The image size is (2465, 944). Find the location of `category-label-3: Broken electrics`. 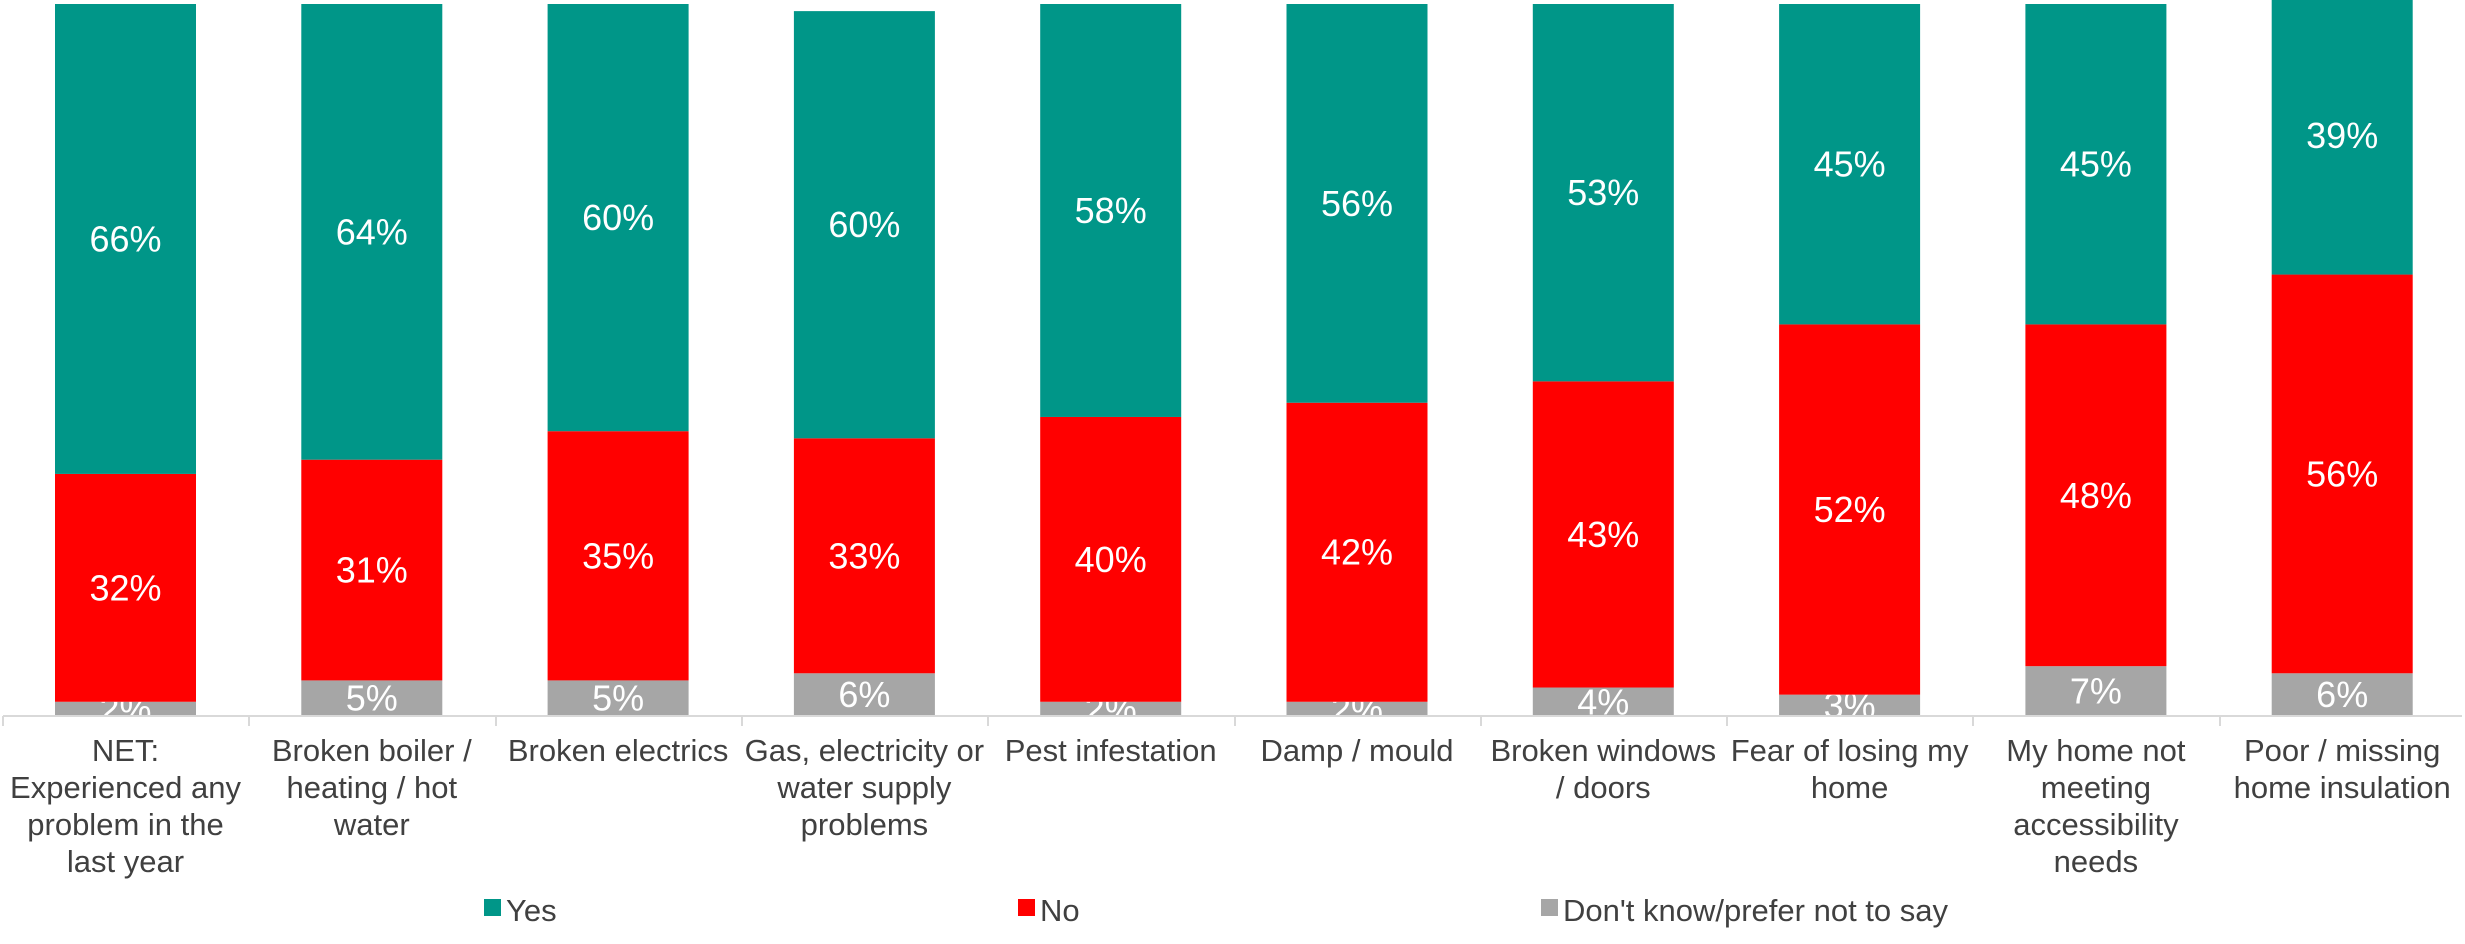

category-label-3: Broken electrics is located at coordinates (618, 750).